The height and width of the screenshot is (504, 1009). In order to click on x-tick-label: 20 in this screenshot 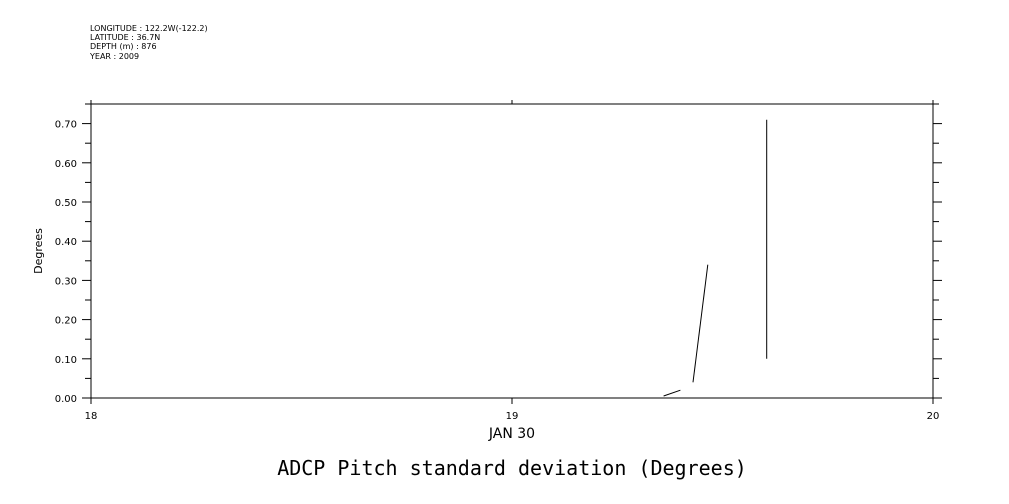, I will do `click(933, 416)`.